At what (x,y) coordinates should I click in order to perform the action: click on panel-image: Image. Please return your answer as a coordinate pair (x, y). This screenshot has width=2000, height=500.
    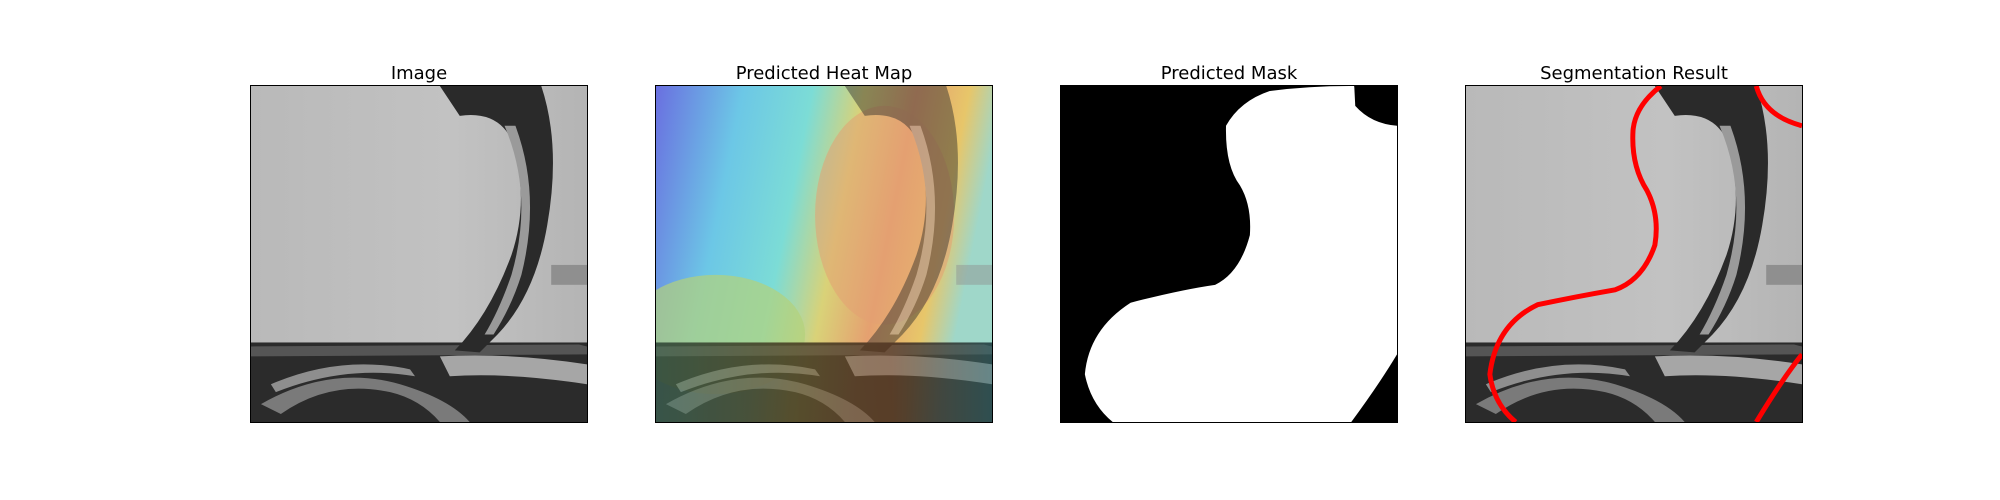
    Looking at the image, I should click on (419, 251).